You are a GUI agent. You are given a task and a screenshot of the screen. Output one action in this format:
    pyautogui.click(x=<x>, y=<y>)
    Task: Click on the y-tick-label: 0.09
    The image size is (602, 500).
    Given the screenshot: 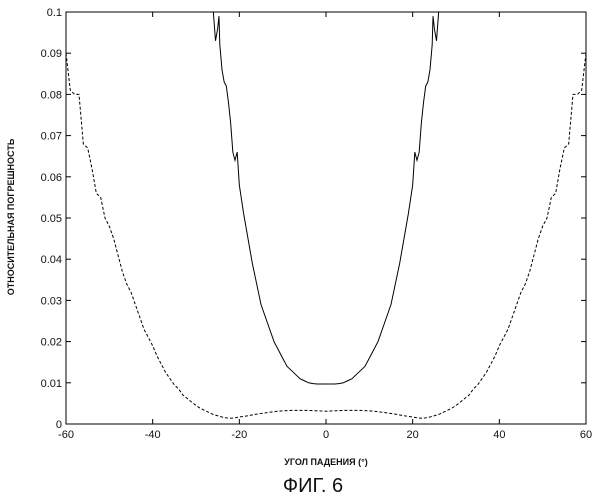 What is the action you would take?
    pyautogui.click(x=51, y=54)
    